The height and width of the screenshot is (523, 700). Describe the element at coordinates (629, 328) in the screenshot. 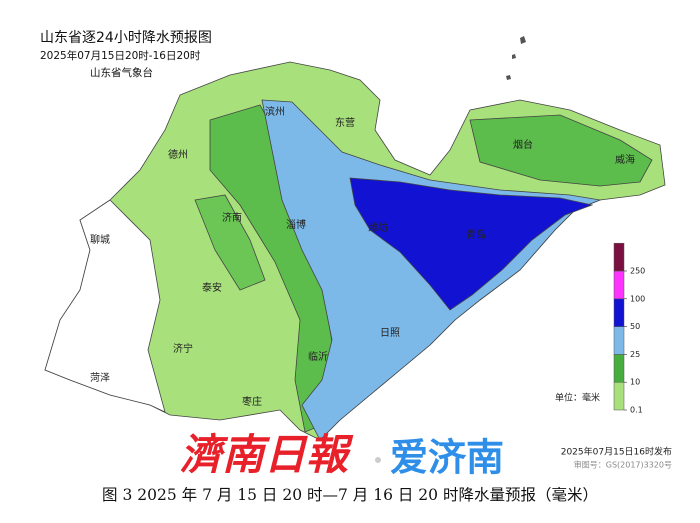

I see `legend: 0.1 10 25 50 100 250` at that location.